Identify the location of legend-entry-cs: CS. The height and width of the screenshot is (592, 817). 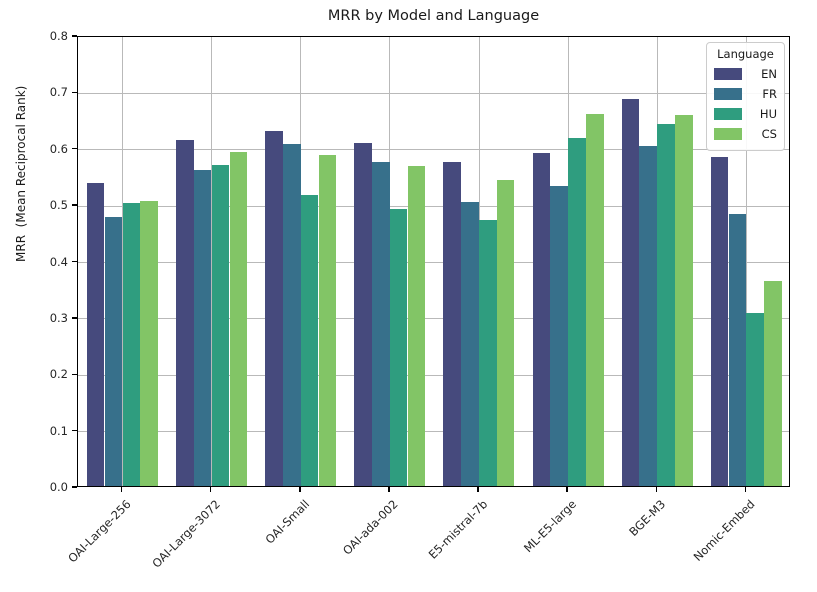
(745, 134).